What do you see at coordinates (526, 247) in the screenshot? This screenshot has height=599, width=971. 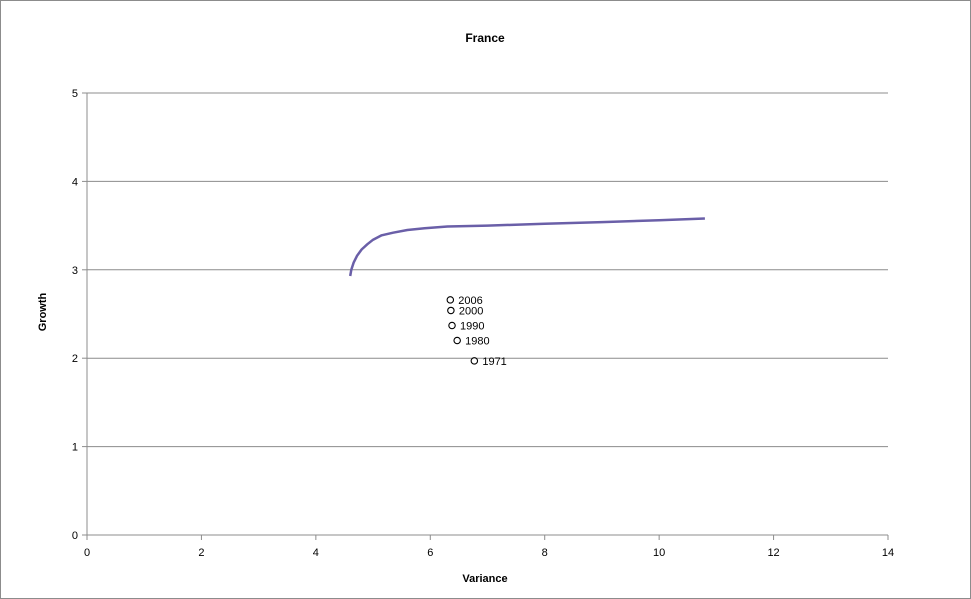 I see `frontier-line` at bounding box center [526, 247].